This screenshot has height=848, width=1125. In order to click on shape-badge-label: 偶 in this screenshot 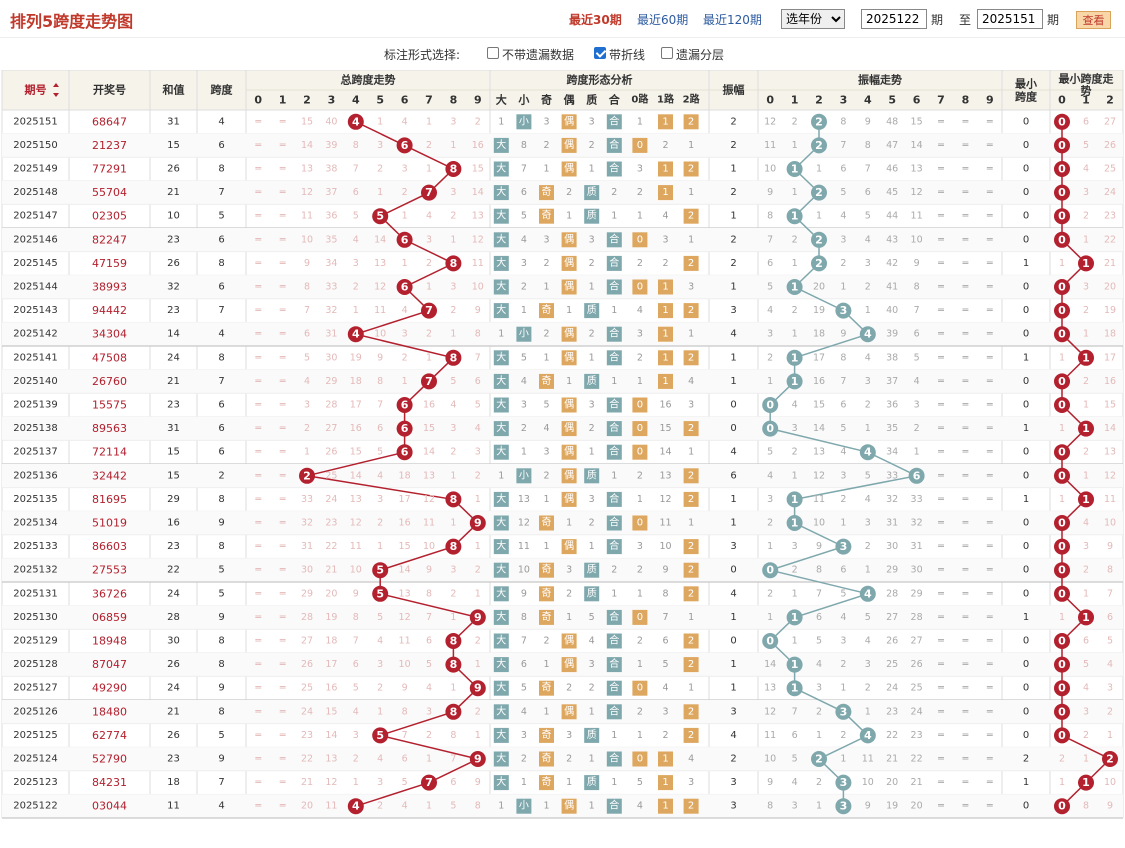, I will do `click(569, 168)`.